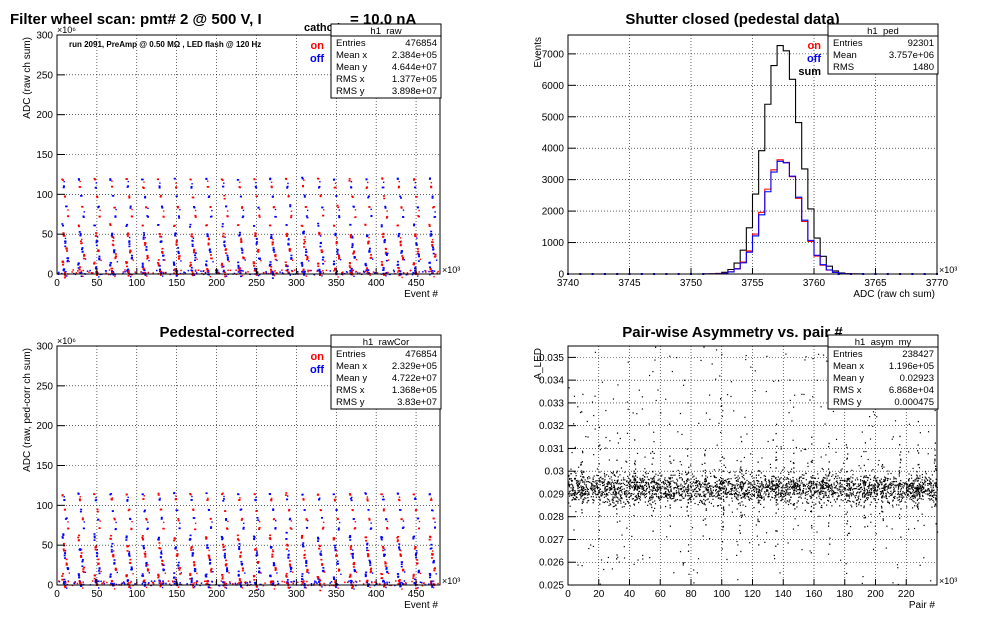 The width and height of the screenshot is (996, 627). I want to click on x-tick-label: 150, so click(176, 283).